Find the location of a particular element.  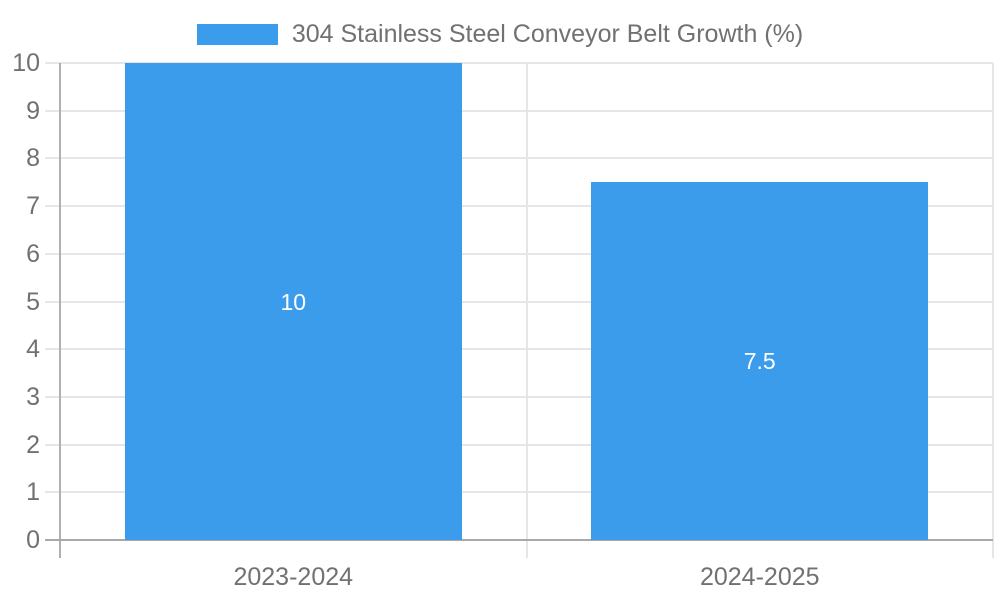

y-axis-label: 3 is located at coordinates (33, 396).